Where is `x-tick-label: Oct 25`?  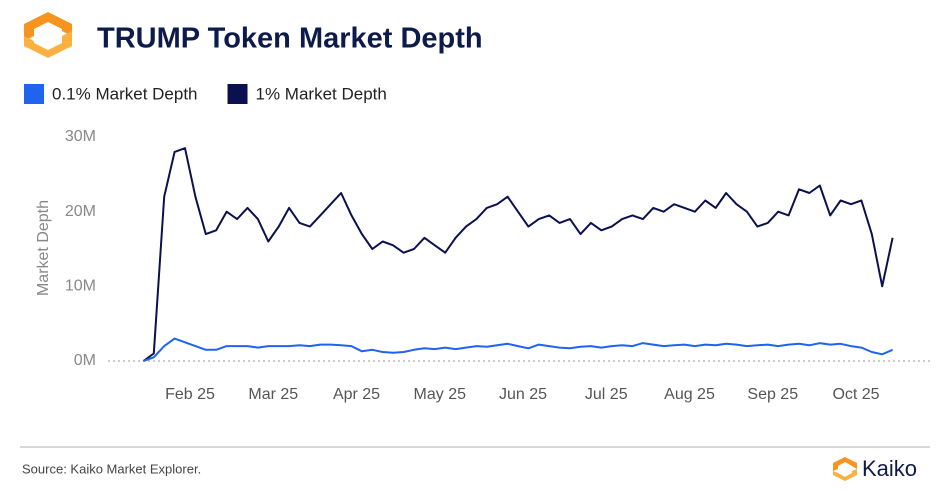
x-tick-label: Oct 25 is located at coordinates (855, 394).